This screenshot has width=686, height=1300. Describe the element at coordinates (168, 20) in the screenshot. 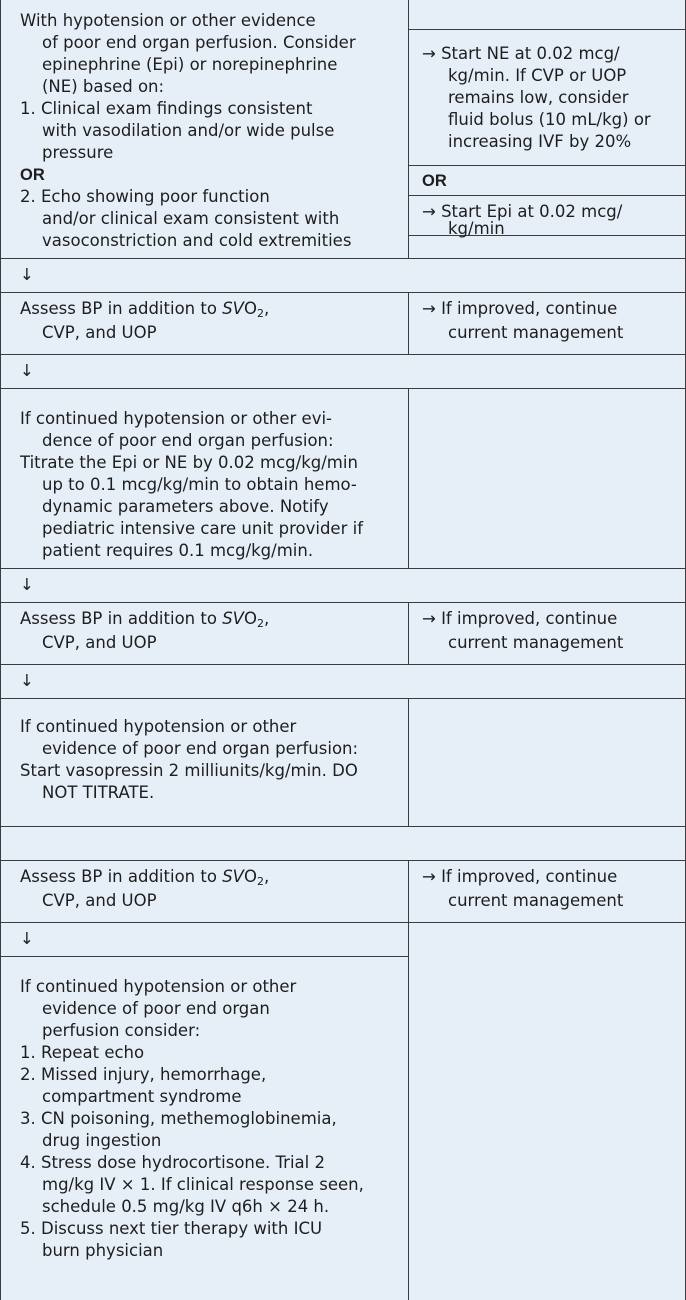

I see `block1-left-line: With hypotension or other evidence` at that location.